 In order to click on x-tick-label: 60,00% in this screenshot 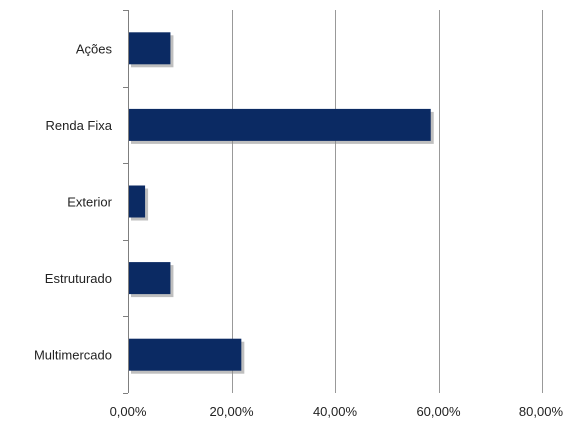, I will do `click(438, 411)`.